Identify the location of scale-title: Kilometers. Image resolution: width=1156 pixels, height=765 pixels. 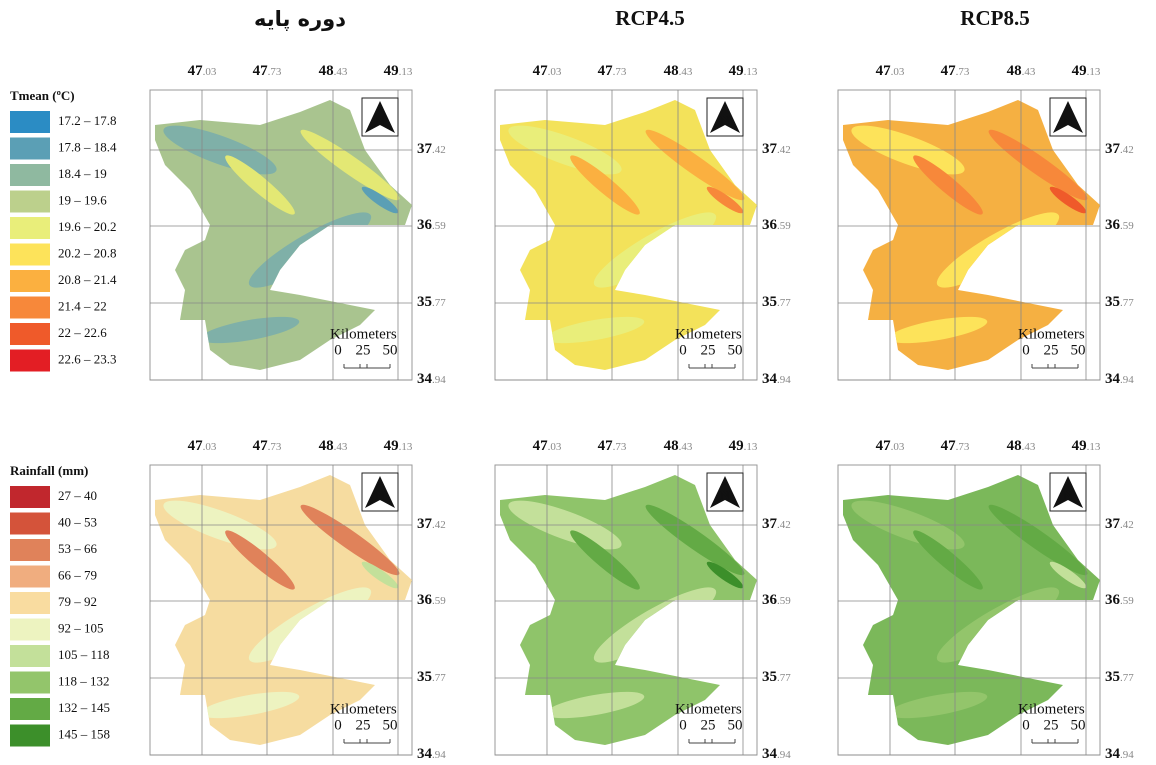
(708, 334).